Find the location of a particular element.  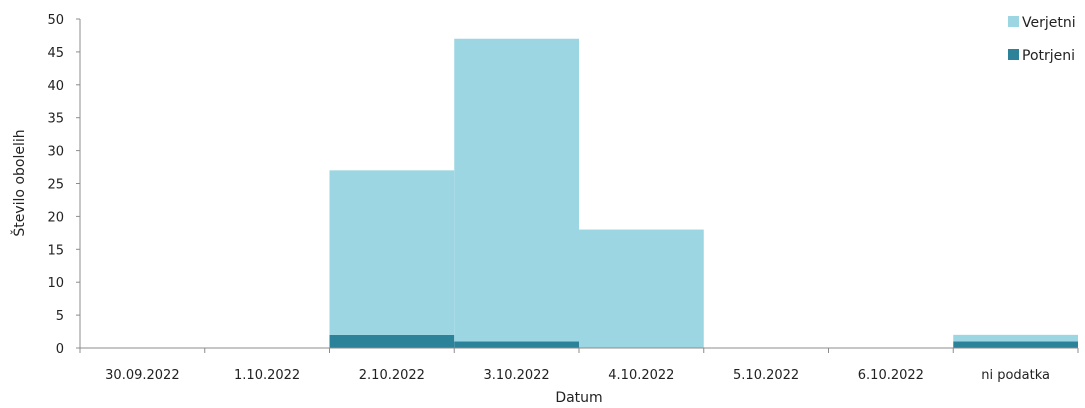

y-tick-label: 10 is located at coordinates (55, 283).